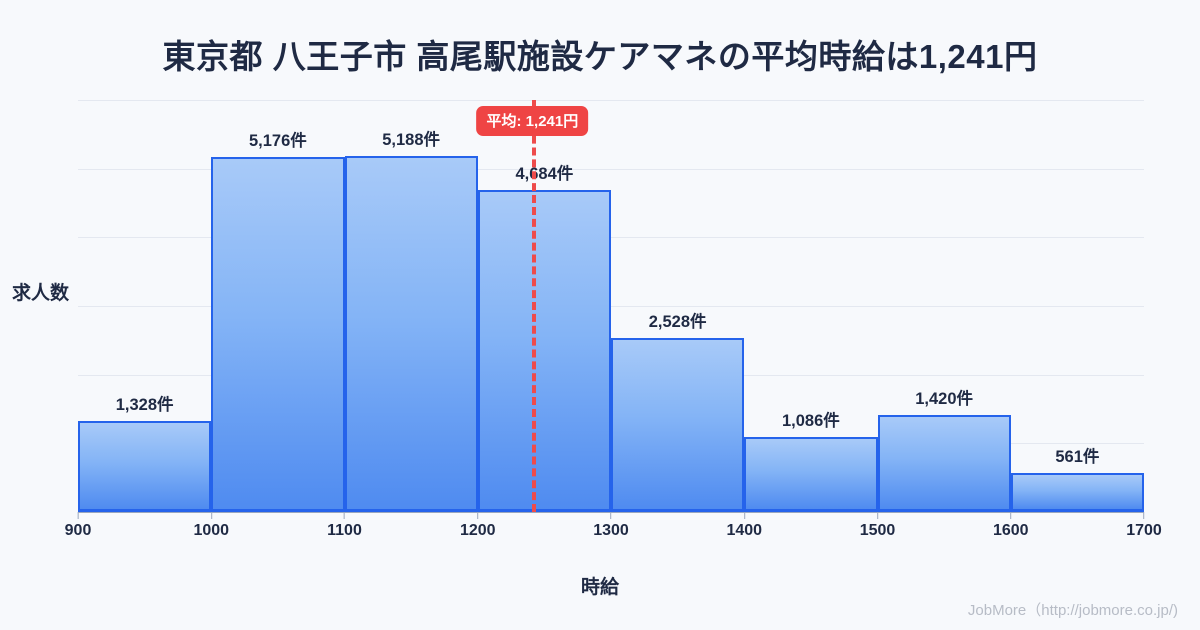 The image size is (1200, 630). Describe the element at coordinates (344, 530) in the screenshot. I see `x-axis-tick-label: 1100` at that location.